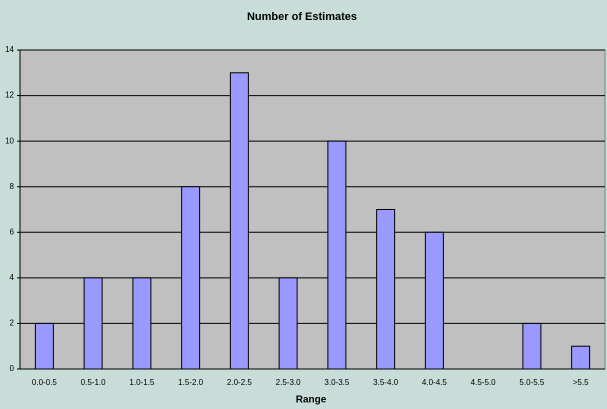  What do you see at coordinates (581, 382) in the screenshot?
I see `x-tick-label: >5.5` at bounding box center [581, 382].